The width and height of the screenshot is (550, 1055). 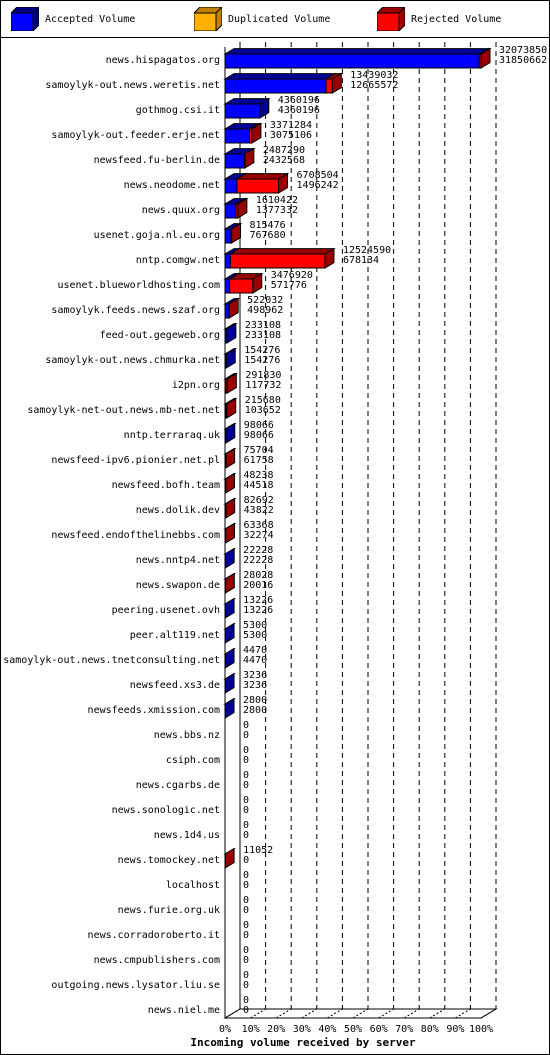 I want to click on bar-rejected-top, so click(x=282, y=251).